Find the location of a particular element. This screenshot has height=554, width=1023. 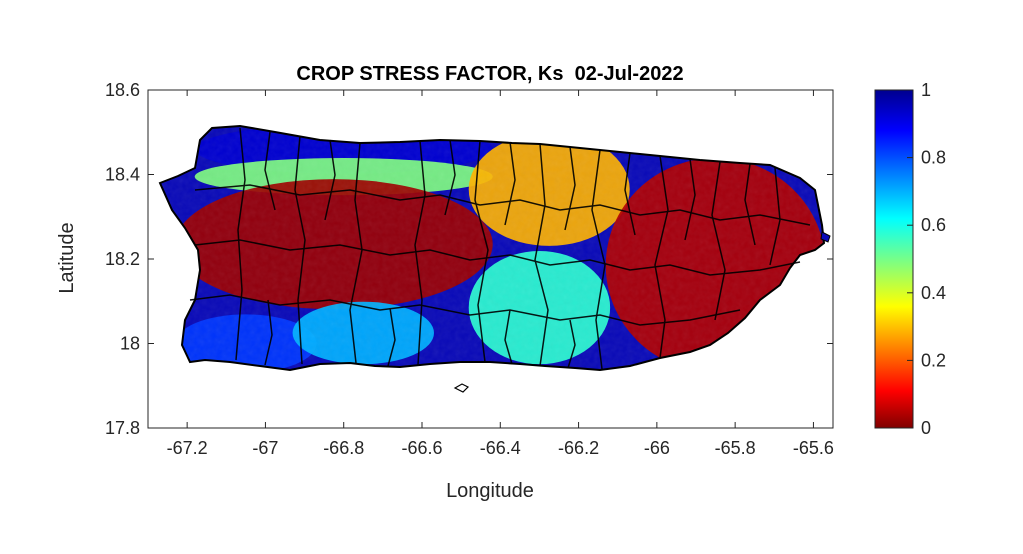

x-tick-label: -66.2 is located at coordinates (578, 448).